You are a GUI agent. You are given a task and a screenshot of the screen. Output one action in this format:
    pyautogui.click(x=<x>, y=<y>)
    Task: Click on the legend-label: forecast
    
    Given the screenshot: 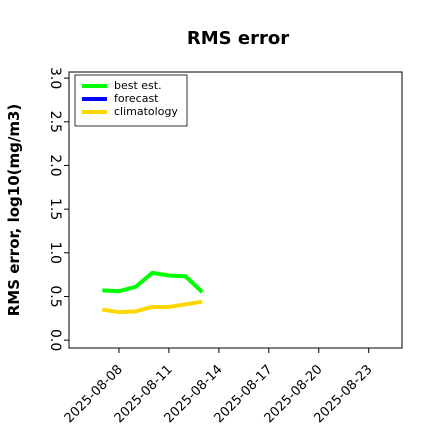 What is the action you would take?
    pyautogui.click(x=136, y=98)
    